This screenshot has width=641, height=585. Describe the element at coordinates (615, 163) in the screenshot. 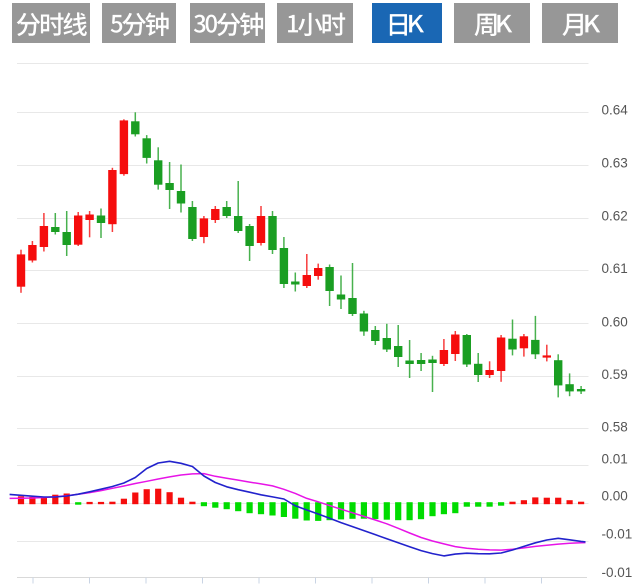

I see `svg-text: 0.63` at that location.